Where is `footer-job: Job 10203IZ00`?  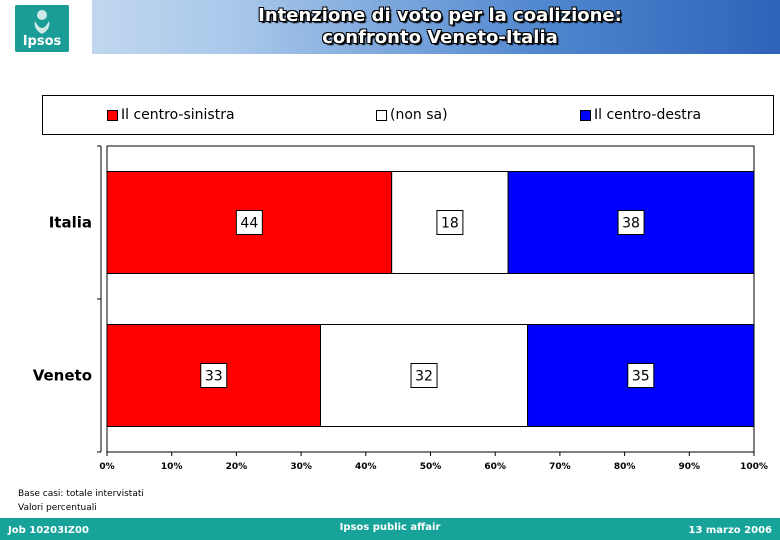
footer-job: Job 10203IZ00 is located at coordinates (48, 530).